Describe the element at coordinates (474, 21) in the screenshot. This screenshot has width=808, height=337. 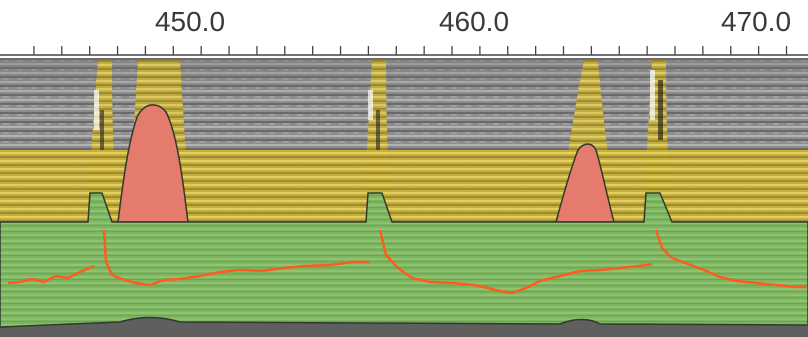
I see `ruler-label-460: 460.0` at that location.